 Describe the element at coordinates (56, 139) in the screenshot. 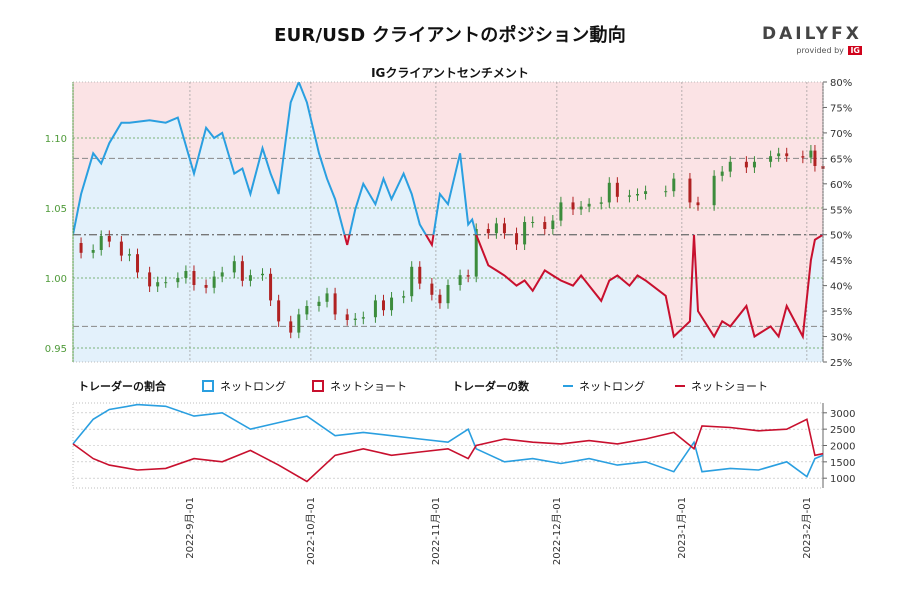

I see `price-tick-label: 1.10` at that location.